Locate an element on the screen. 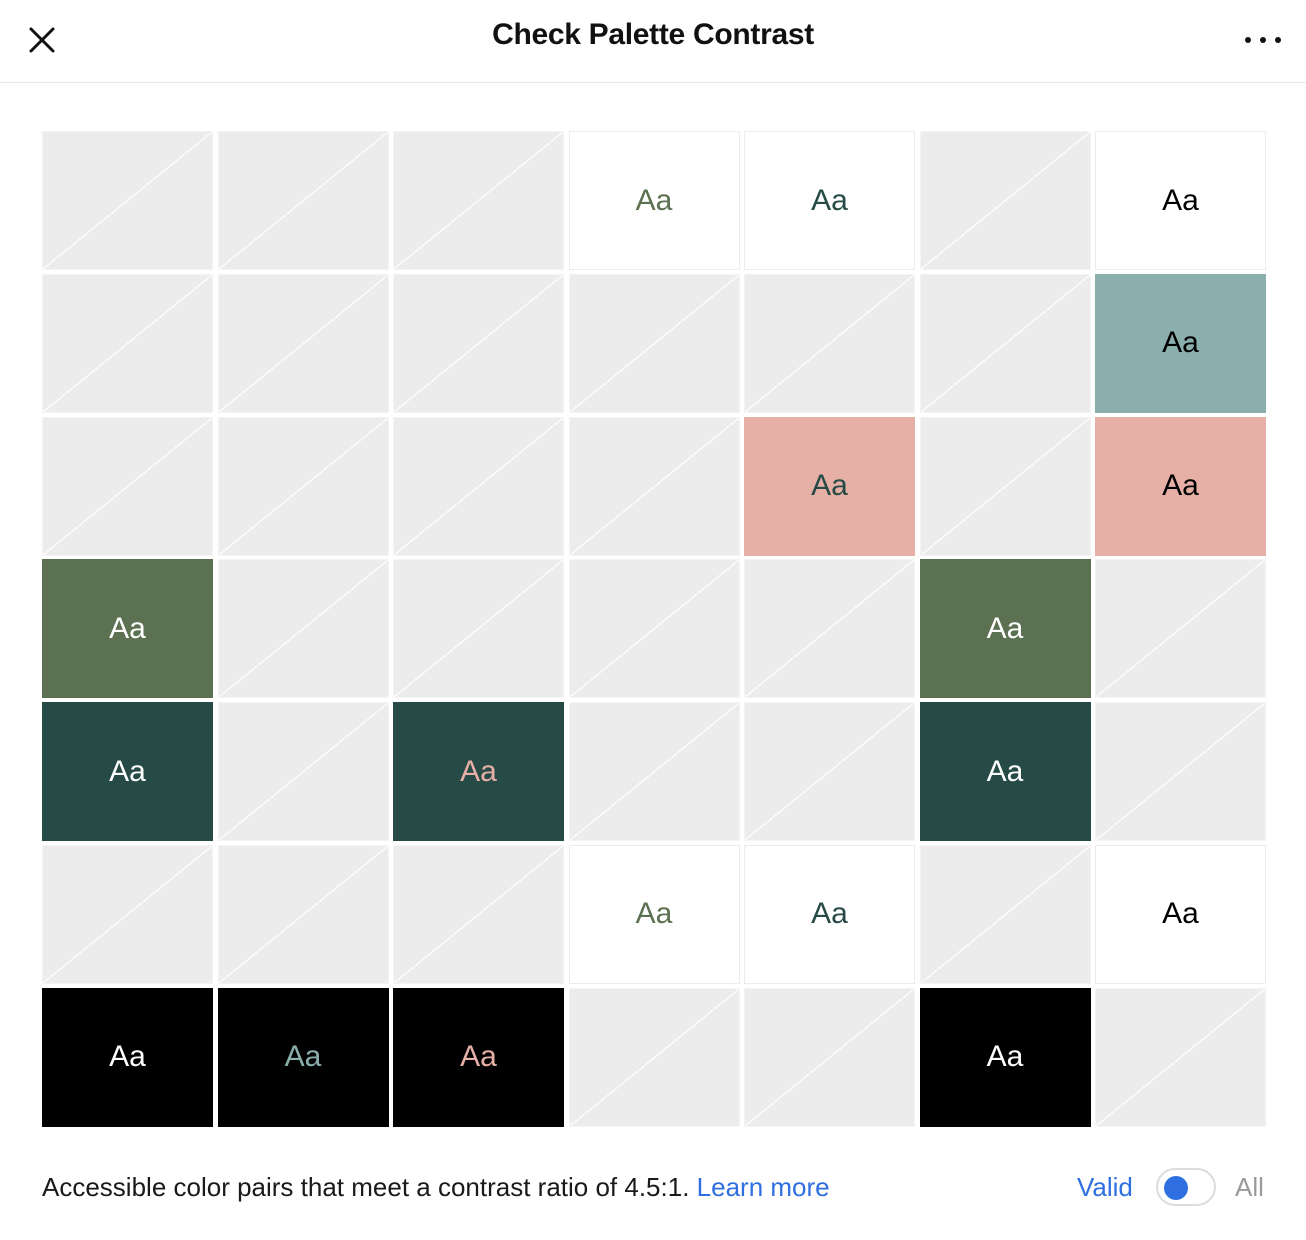 The image size is (1306, 1240). dialog-header: Check Palette Contrast is located at coordinates (653, 41).